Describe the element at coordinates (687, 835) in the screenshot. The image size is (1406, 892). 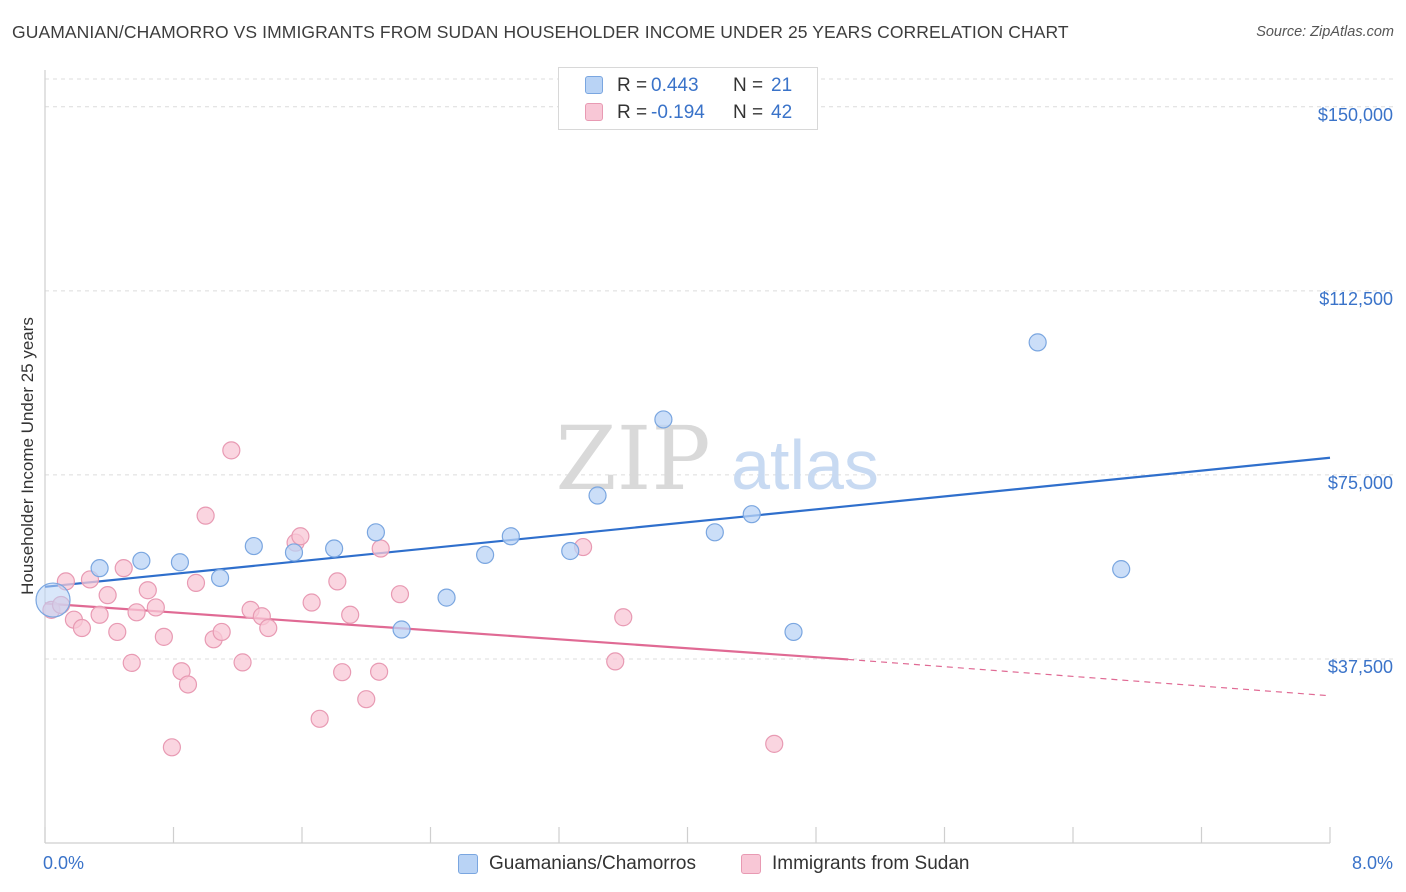
I see `x-axis-ticks` at that location.